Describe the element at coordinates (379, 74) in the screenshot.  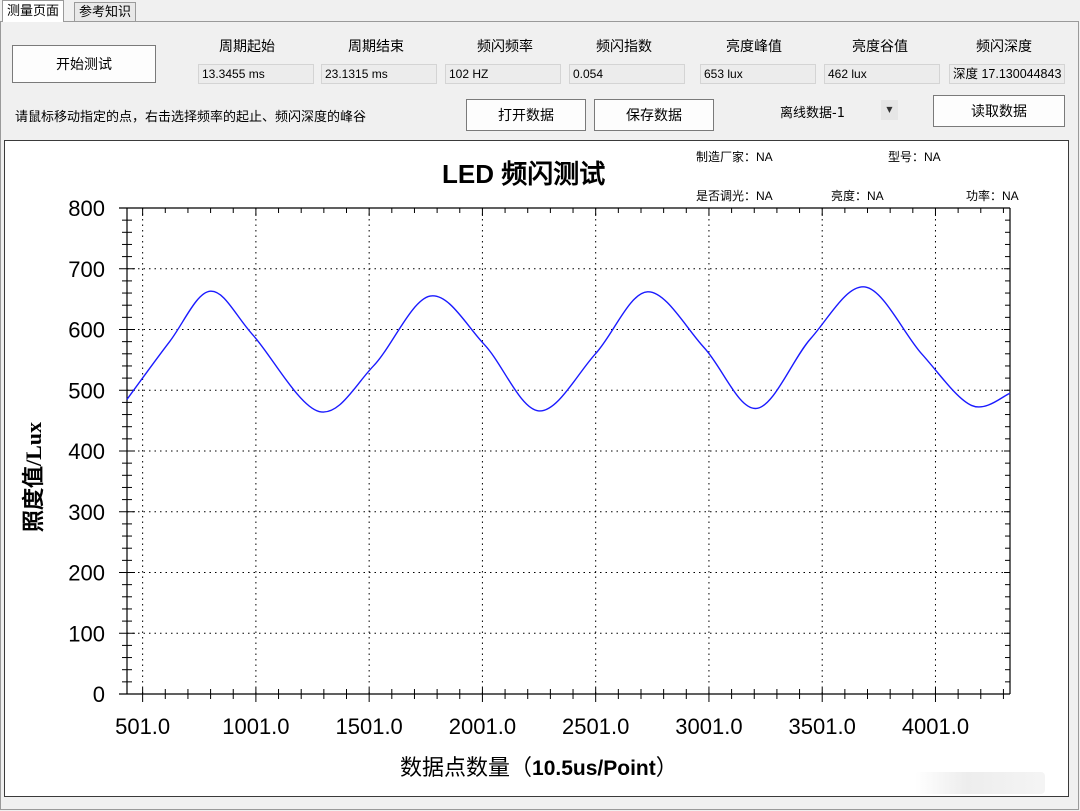
I see `period-end-field: 23.1315 ms` at that location.